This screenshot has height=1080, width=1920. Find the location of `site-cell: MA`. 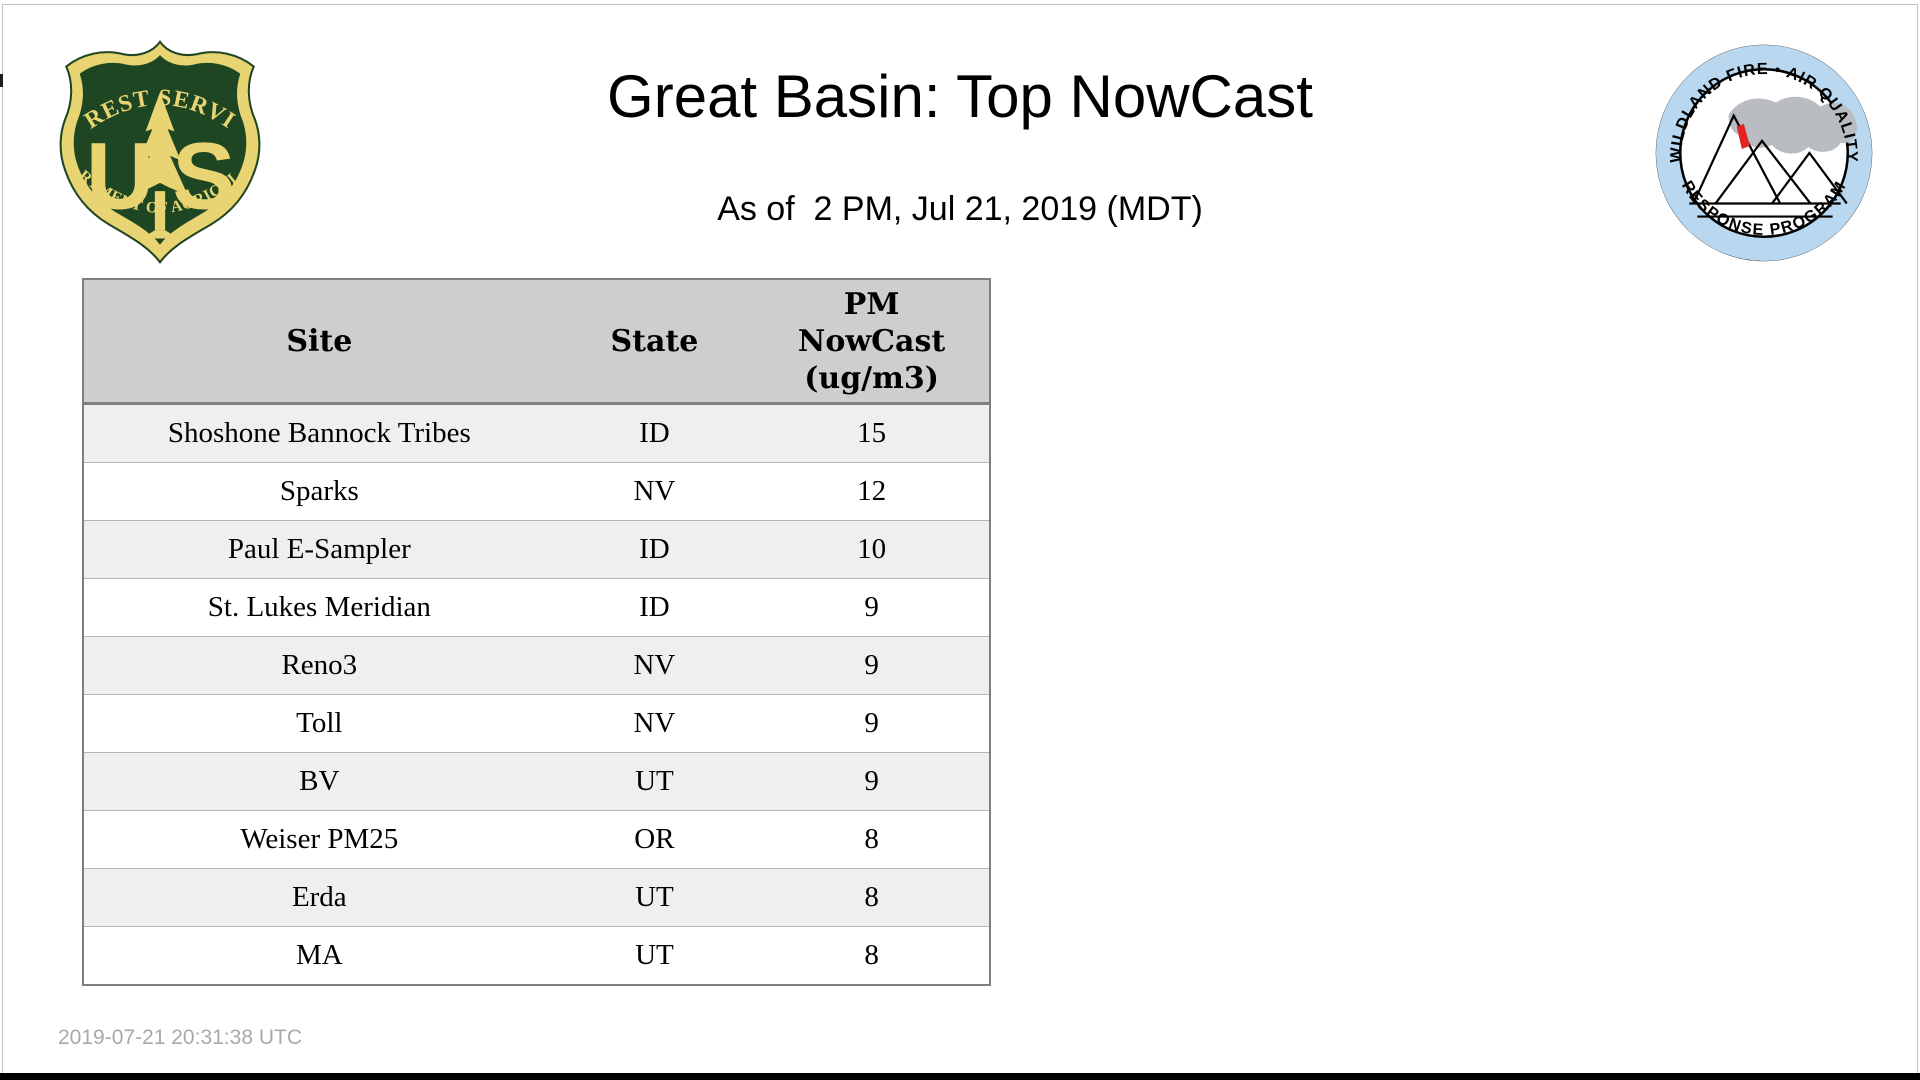

site-cell: MA is located at coordinates (319, 955).